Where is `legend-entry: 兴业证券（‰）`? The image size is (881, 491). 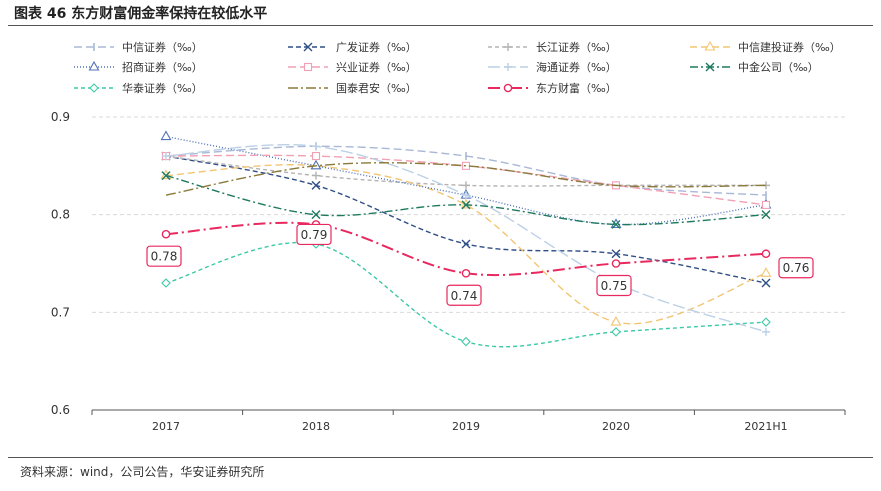
legend-entry: 兴业证券（‰） is located at coordinates (352, 67).